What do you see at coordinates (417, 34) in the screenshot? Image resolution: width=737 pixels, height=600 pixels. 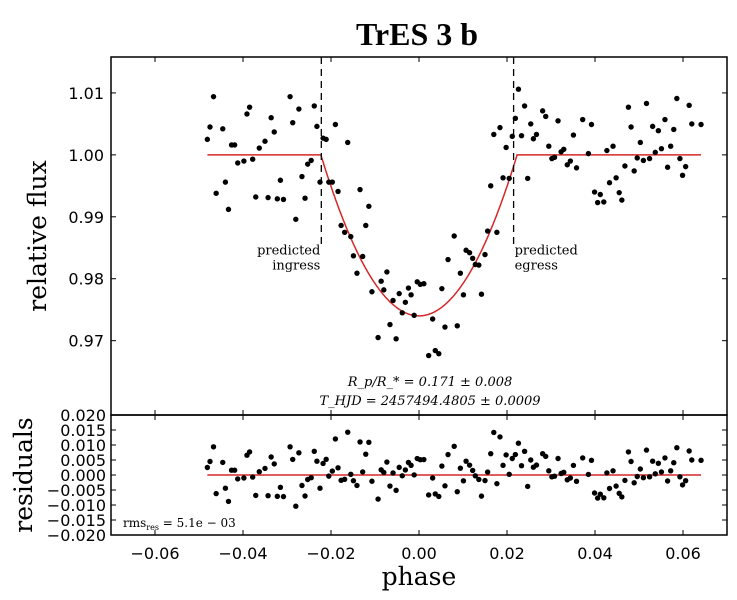 I see `chart-title: TrES 3 b` at bounding box center [417, 34].